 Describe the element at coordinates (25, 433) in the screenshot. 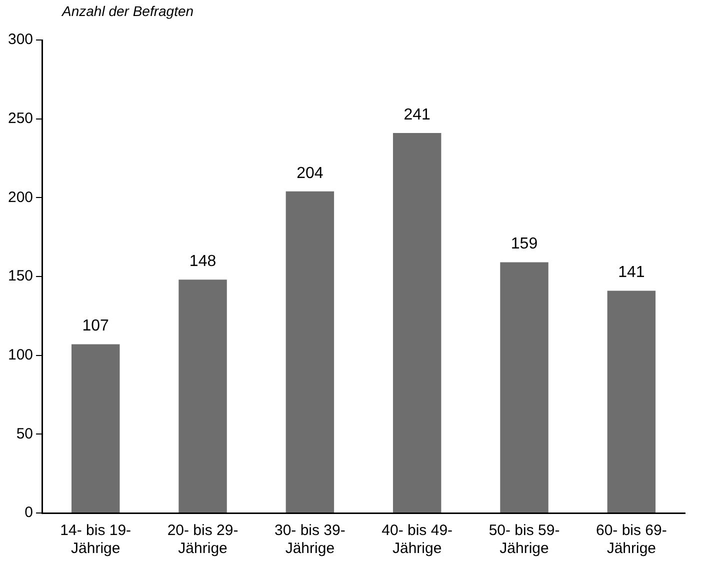

I see `y-tick-label: 50` at that location.